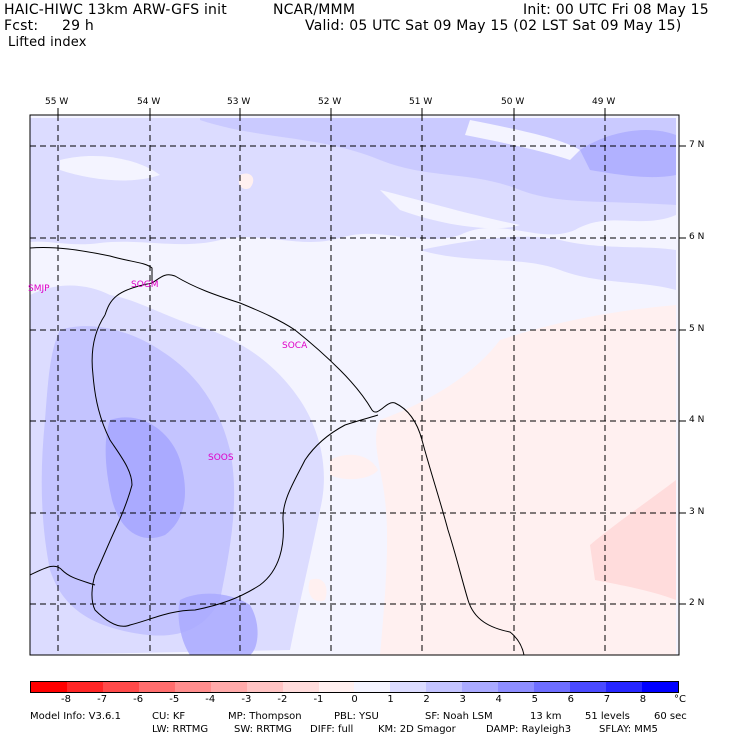  Describe the element at coordinates (421, 102) in the screenshot. I see `lon-label: 51 W` at that location.